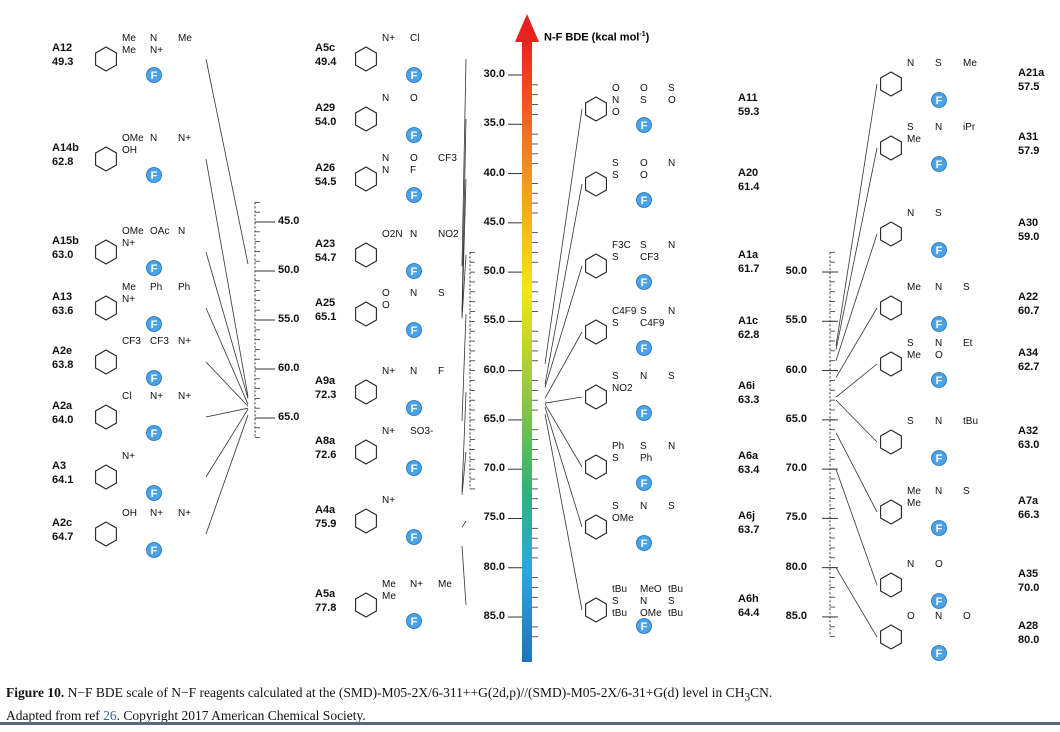 This screenshot has height=732, width=1060. Describe the element at coordinates (62, 406) in the screenshot. I see `compound-id: A2a` at that location.